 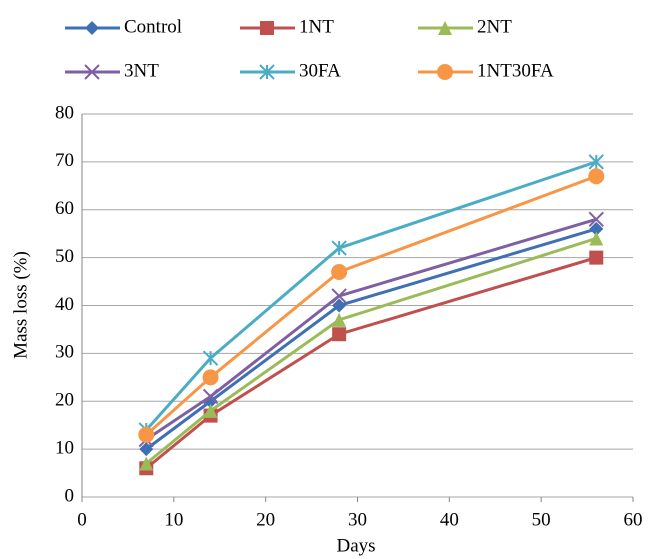 What do you see at coordinates (357, 519) in the screenshot?
I see `x-tick-label: 30` at bounding box center [357, 519].